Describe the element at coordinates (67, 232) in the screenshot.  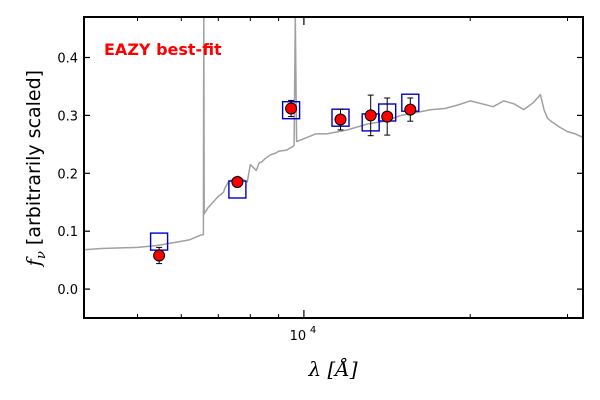
I see `y-tick-label: 0.1` at that location.